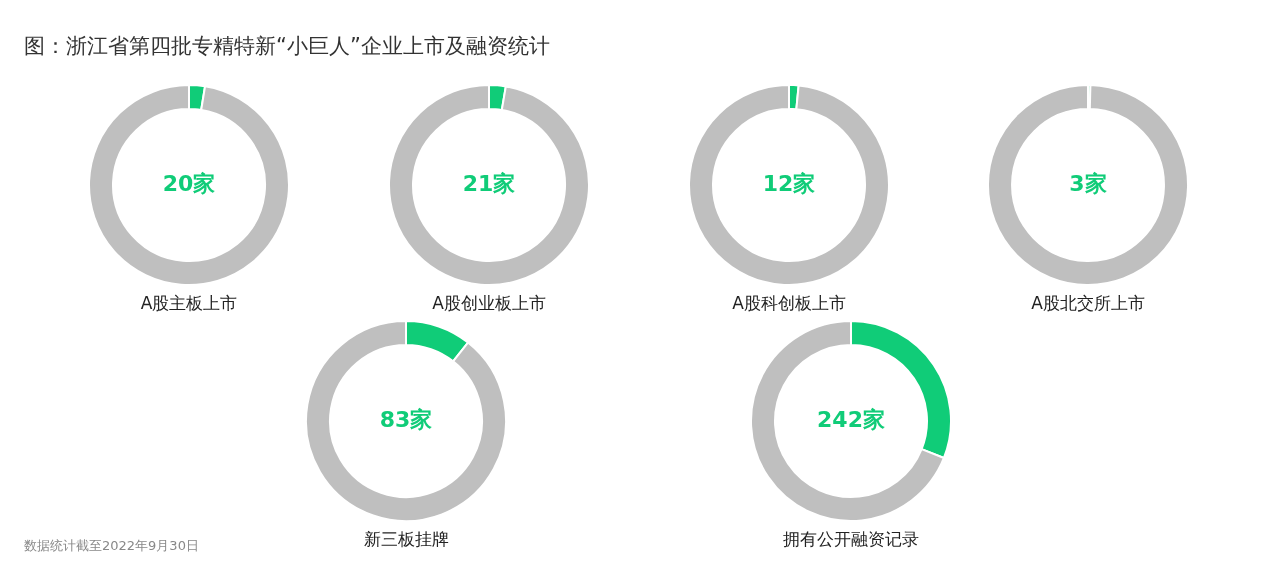  What do you see at coordinates (406, 539) in the screenshot?
I see `text: 新三板挂牌` at bounding box center [406, 539].